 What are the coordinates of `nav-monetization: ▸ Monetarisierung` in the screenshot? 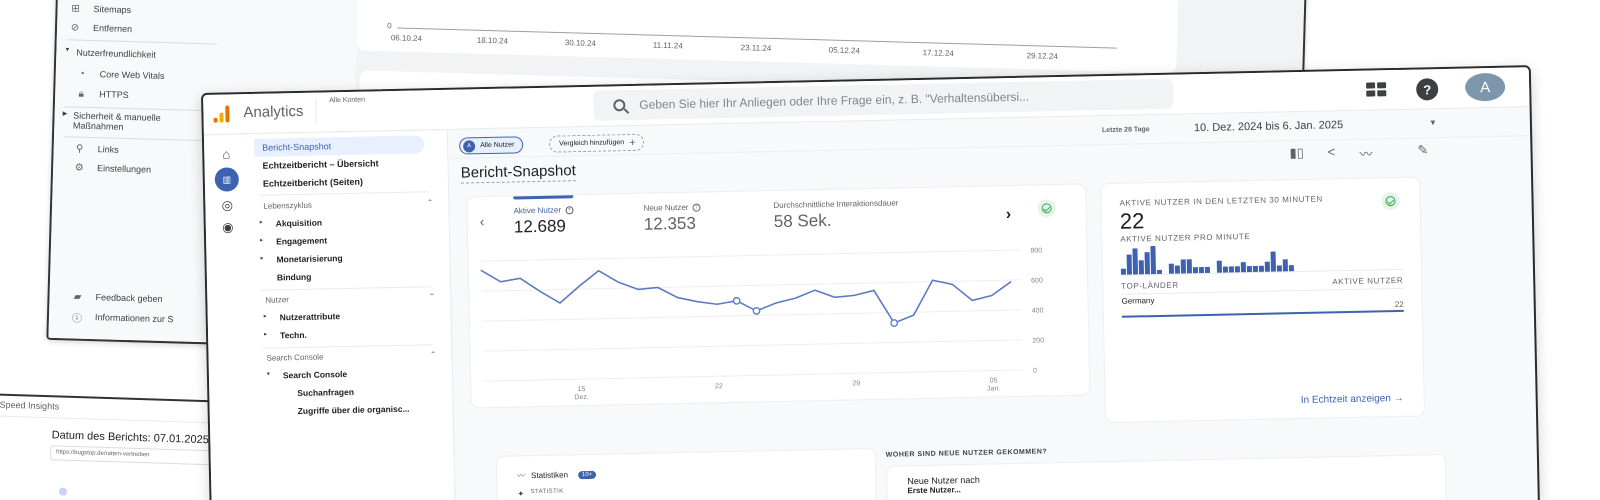 It's located at (301, 259).